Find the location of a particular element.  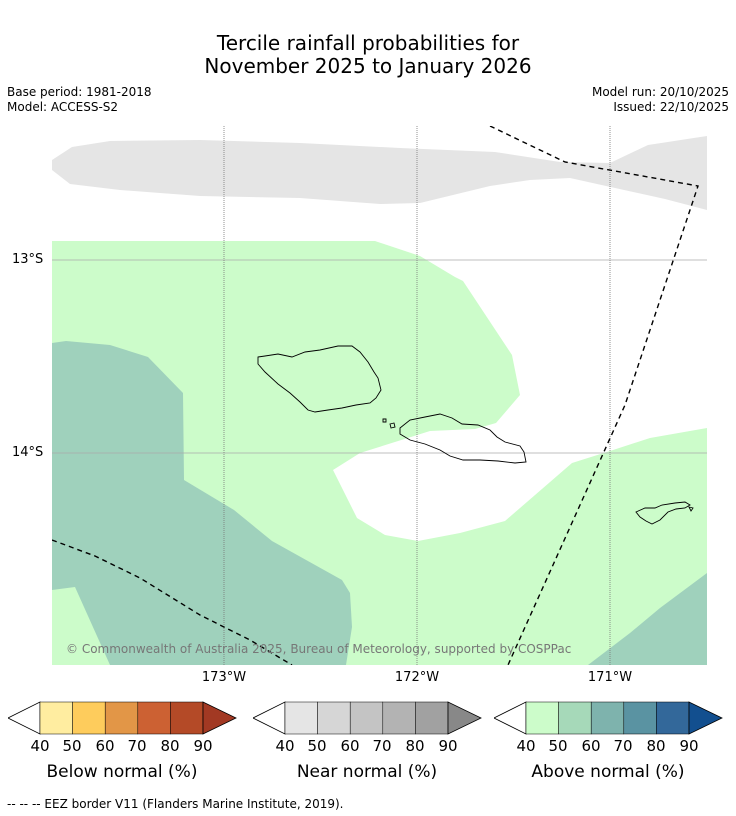

model-run: Model run: 20/10/2025 is located at coordinates (660, 92).